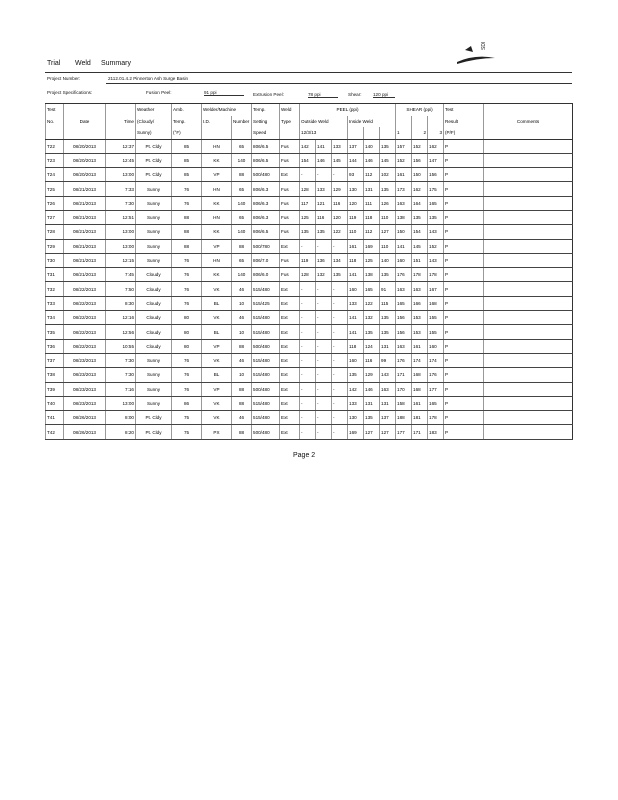 The image size is (618, 800). Describe the element at coordinates (54, 346) in the screenshot. I see `cell: T36` at that location.